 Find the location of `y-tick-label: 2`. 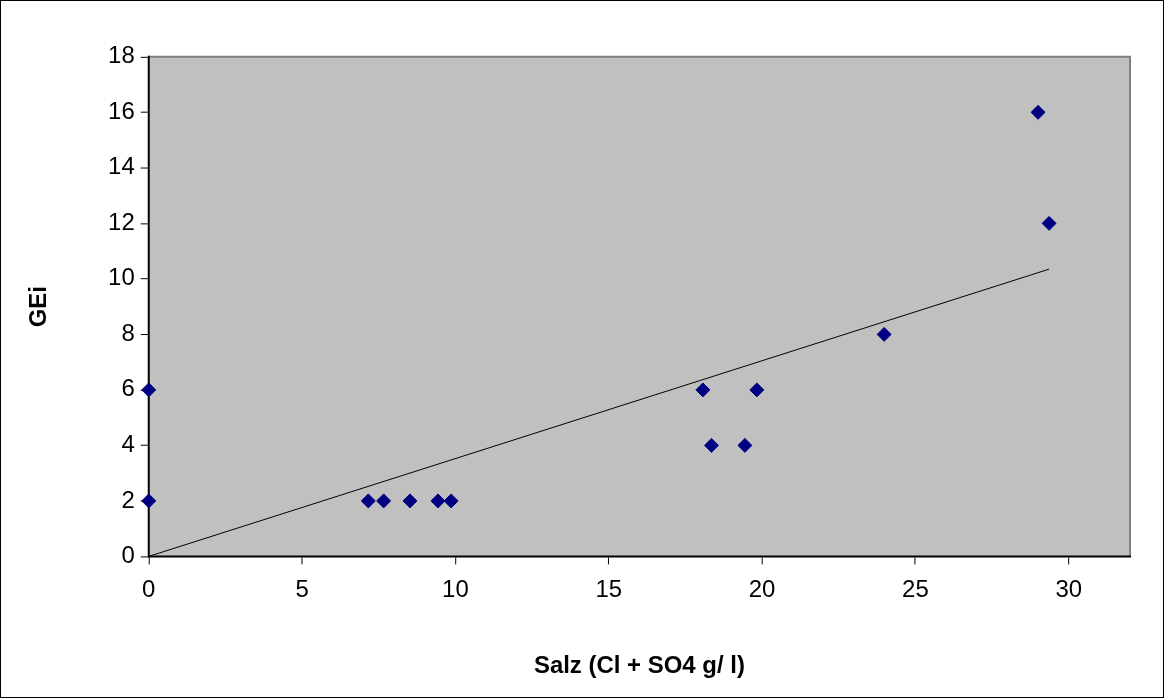

y-tick-label: 2 is located at coordinates (128, 499).